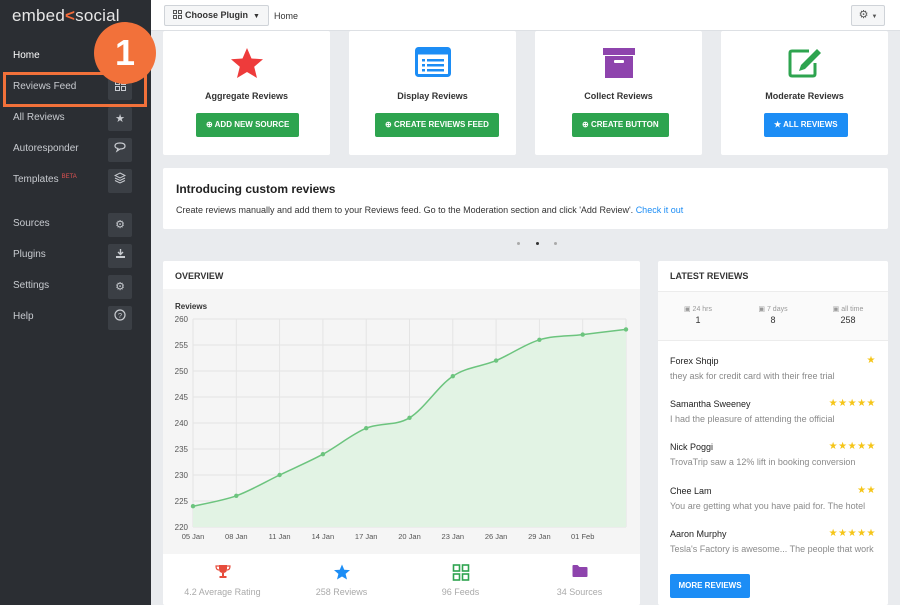  What do you see at coordinates (659, 210) in the screenshot?
I see `check-it-out-link: Check it out` at bounding box center [659, 210].